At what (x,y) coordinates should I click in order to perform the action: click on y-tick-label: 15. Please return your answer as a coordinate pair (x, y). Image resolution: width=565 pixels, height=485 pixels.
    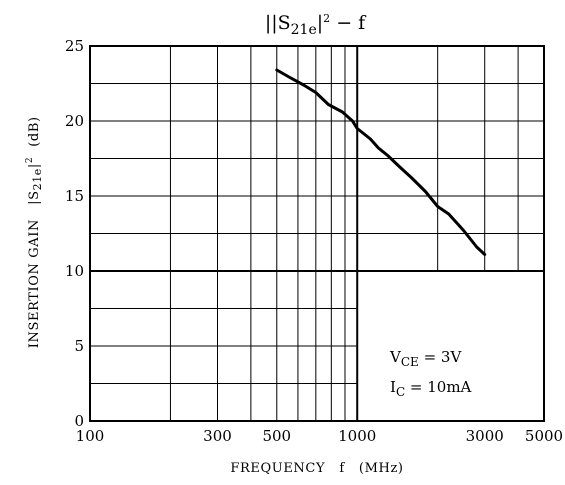
    Looking at the image, I should click on (74, 196).